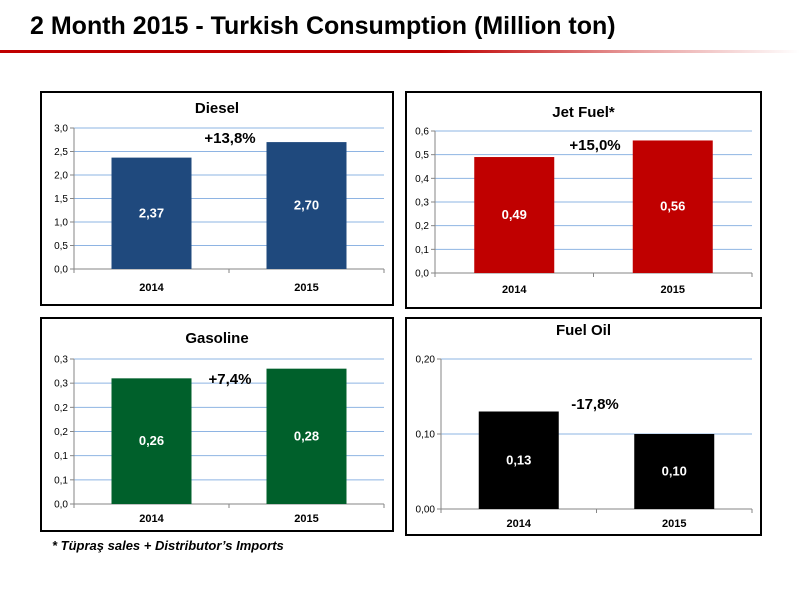 This screenshot has height=600, width=800. I want to click on bar-value-label: 0,26, so click(151, 440).